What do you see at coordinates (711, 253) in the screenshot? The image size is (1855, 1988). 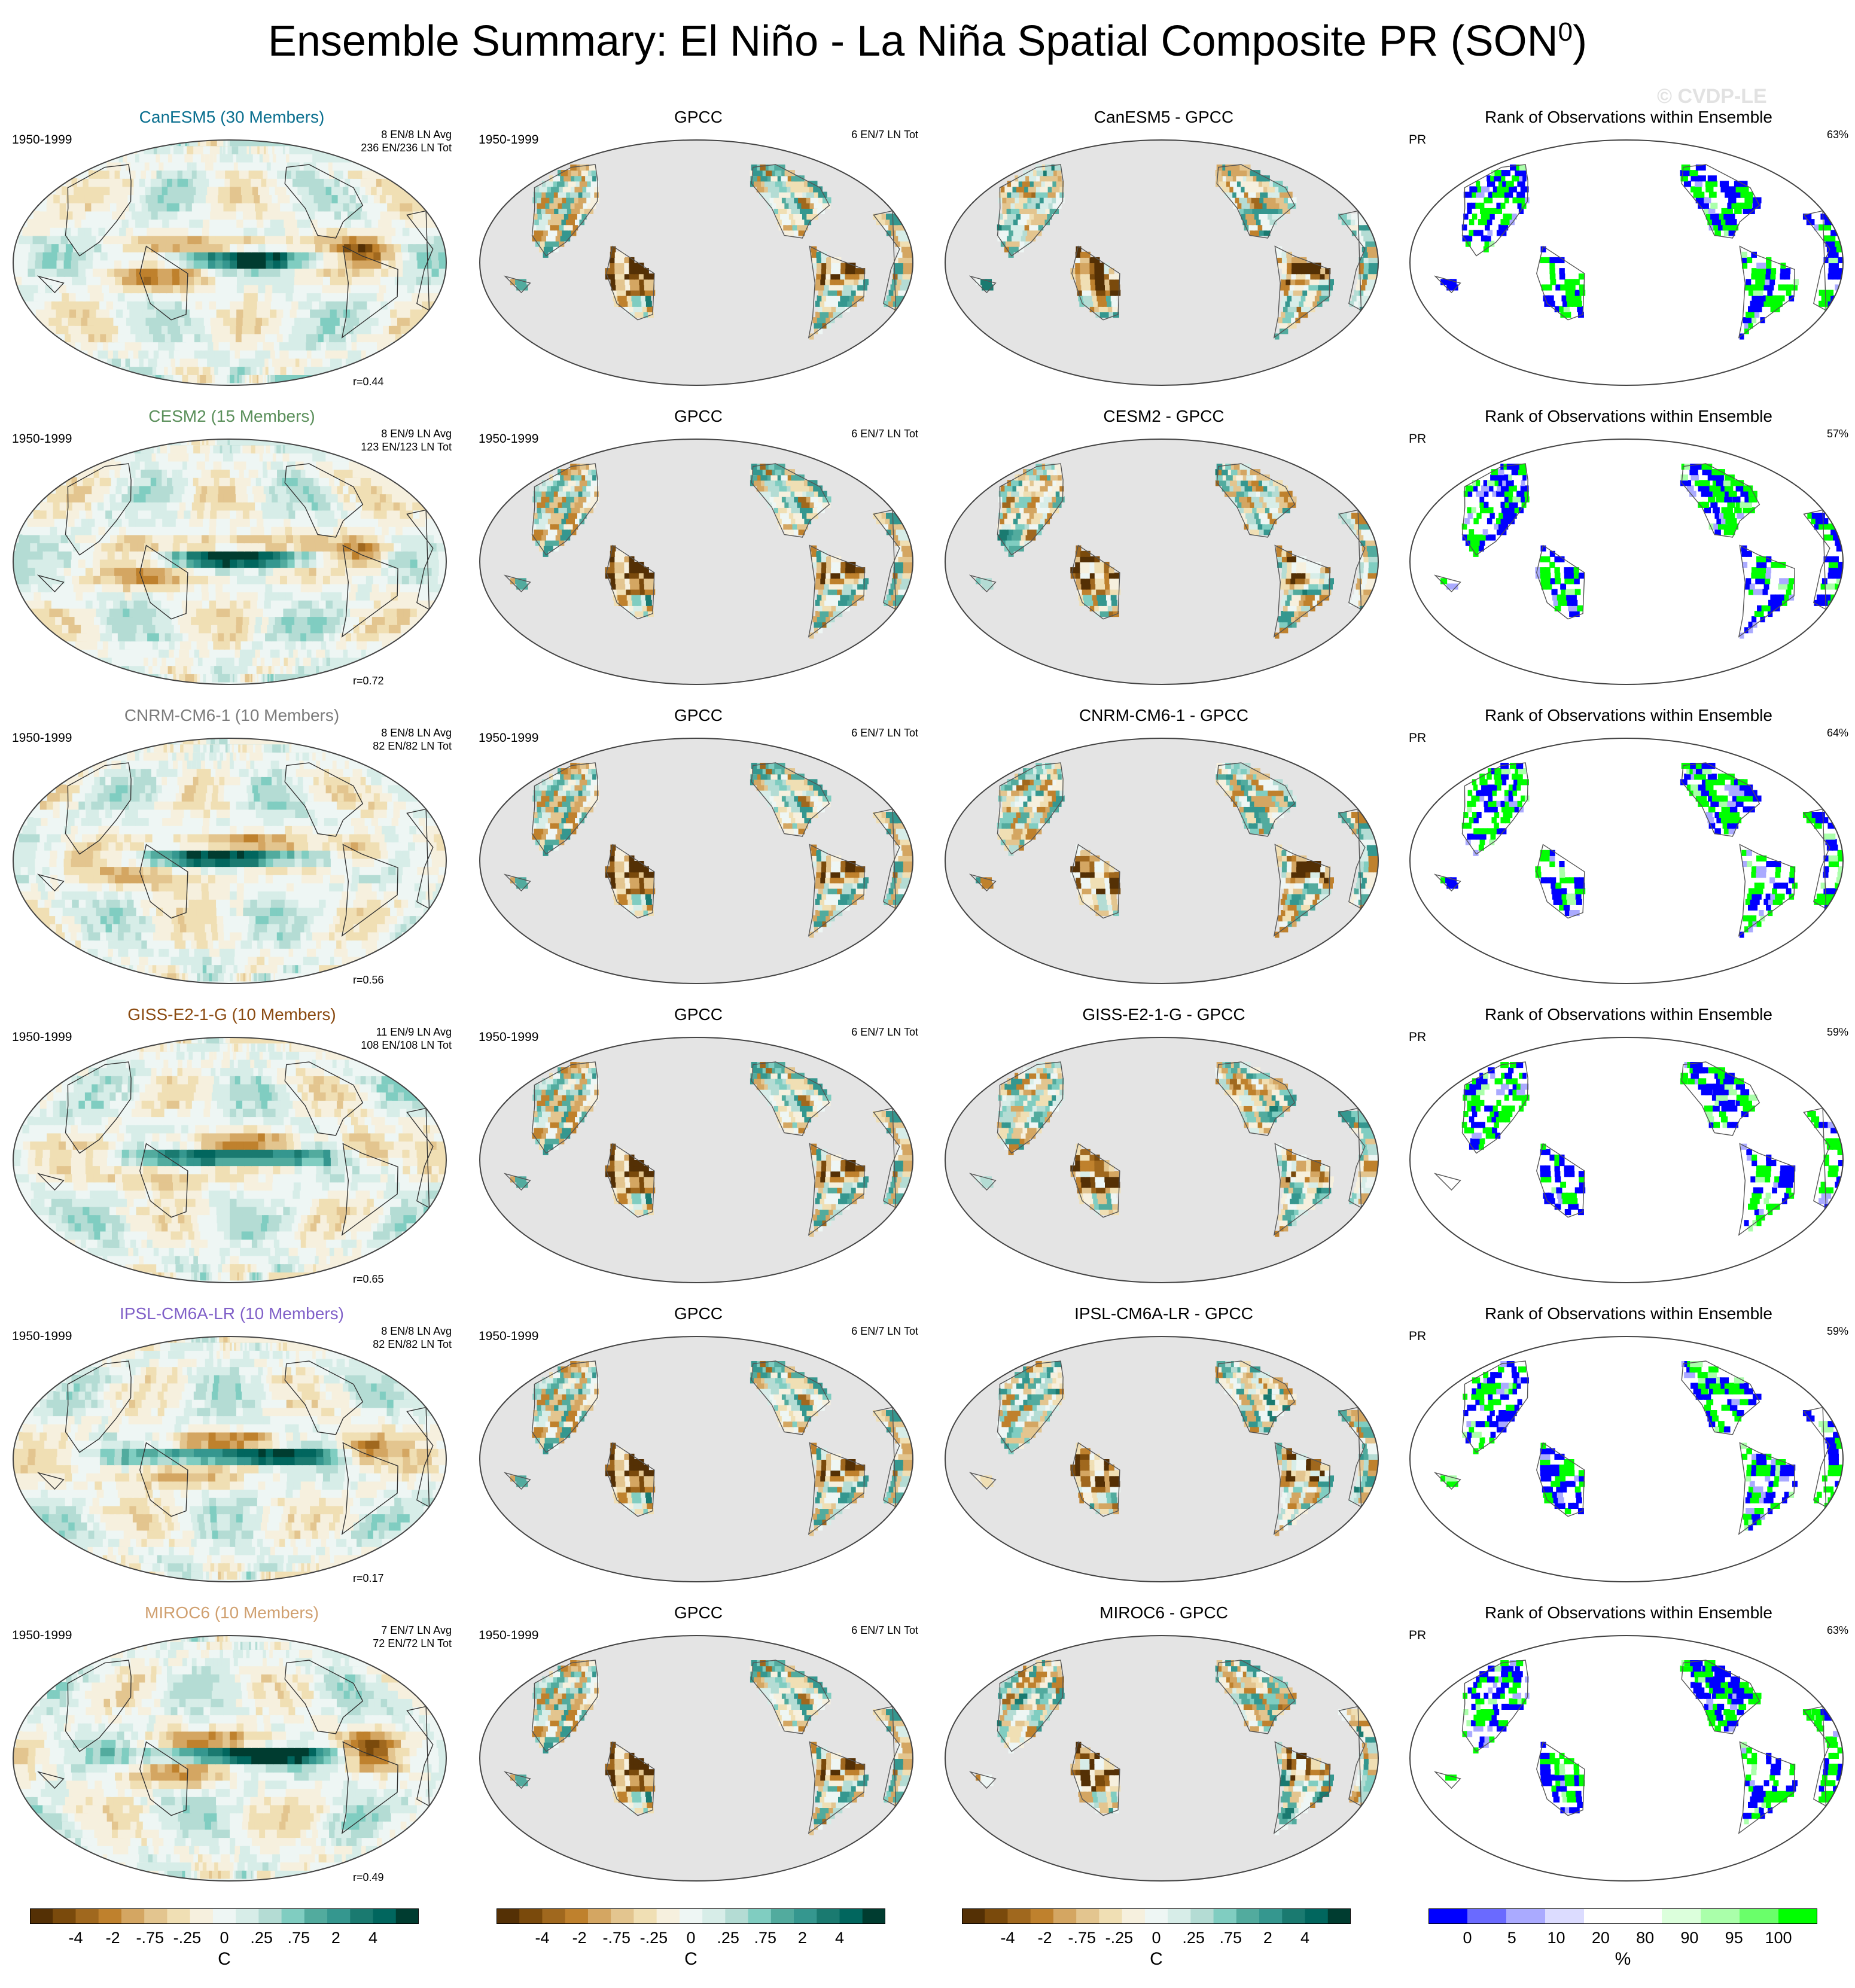 I see `map-field` at bounding box center [711, 253].